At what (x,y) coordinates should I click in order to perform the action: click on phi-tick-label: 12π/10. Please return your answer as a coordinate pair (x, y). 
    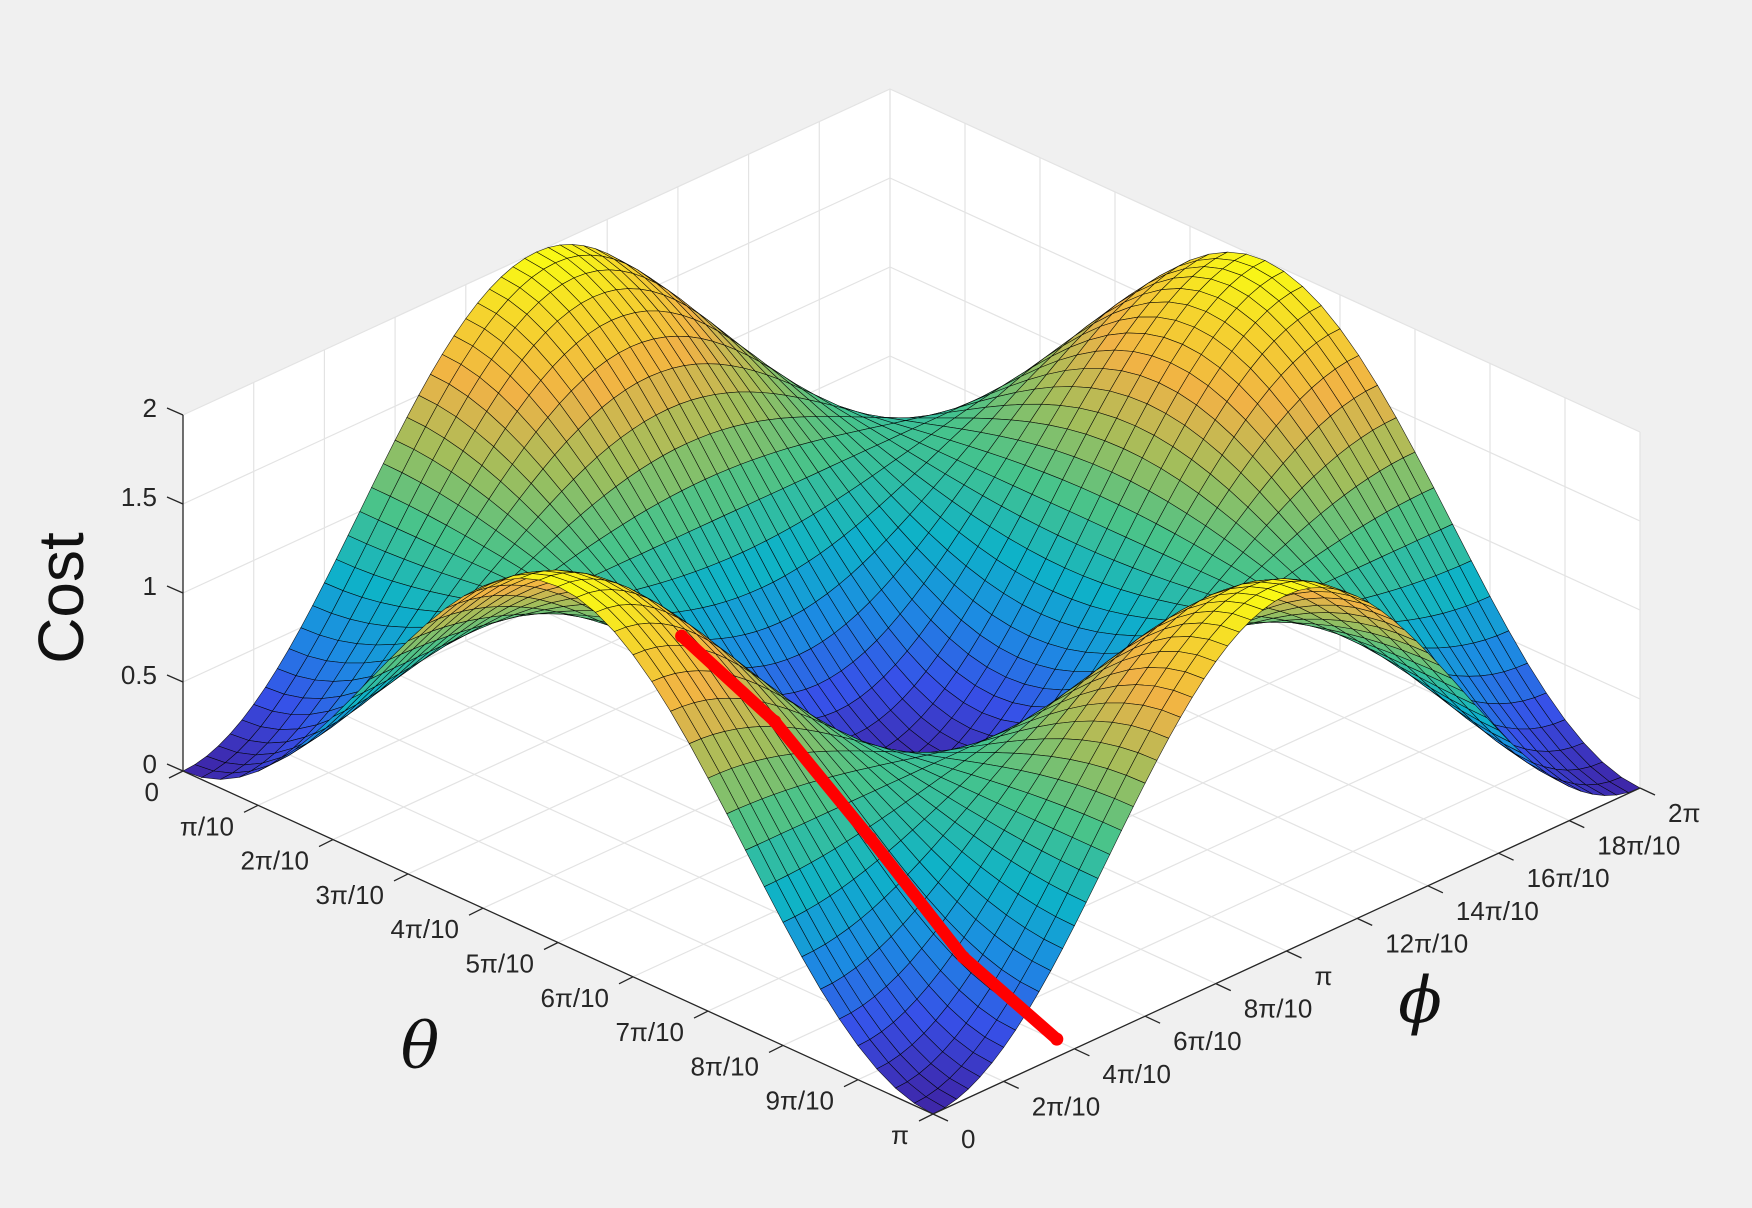
    Looking at the image, I should click on (1426, 943).